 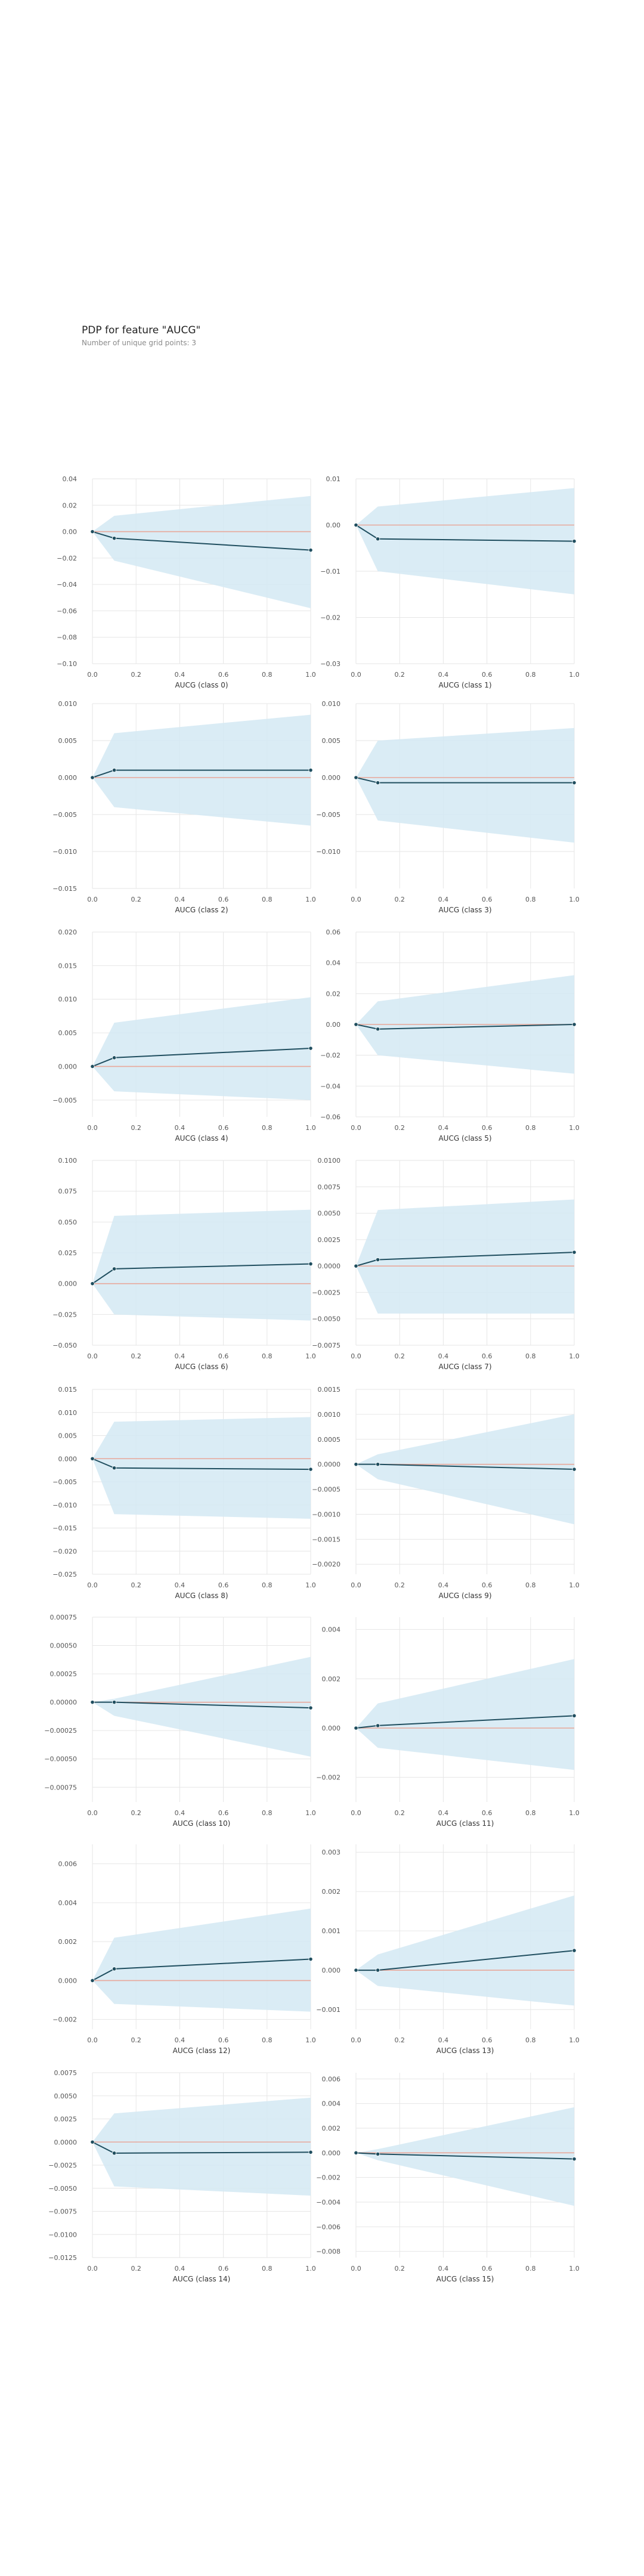 I want to click on y-tick-label: 0.0000, so click(x=330, y=1266).